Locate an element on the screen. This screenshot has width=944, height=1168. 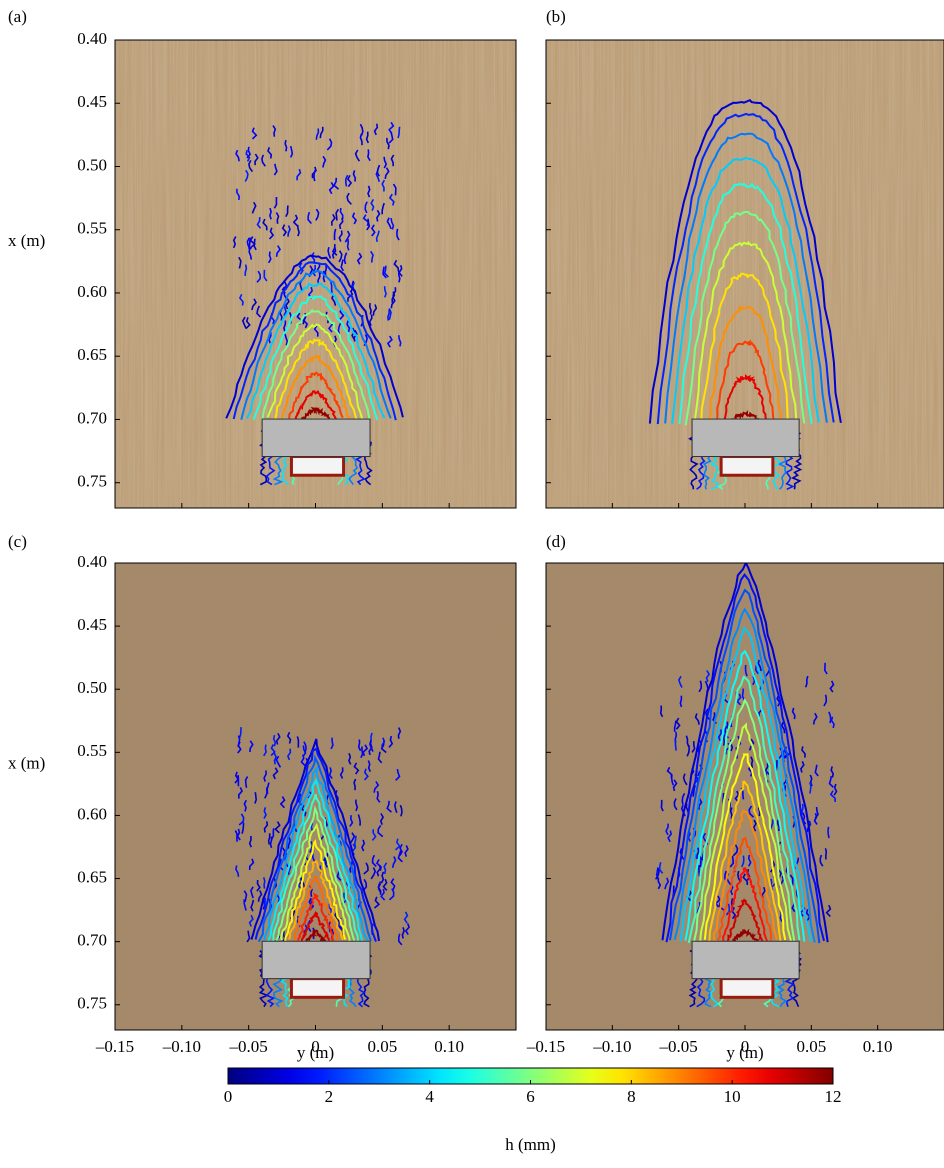
colorbar-tick-label: 8 is located at coordinates (631, 1096).